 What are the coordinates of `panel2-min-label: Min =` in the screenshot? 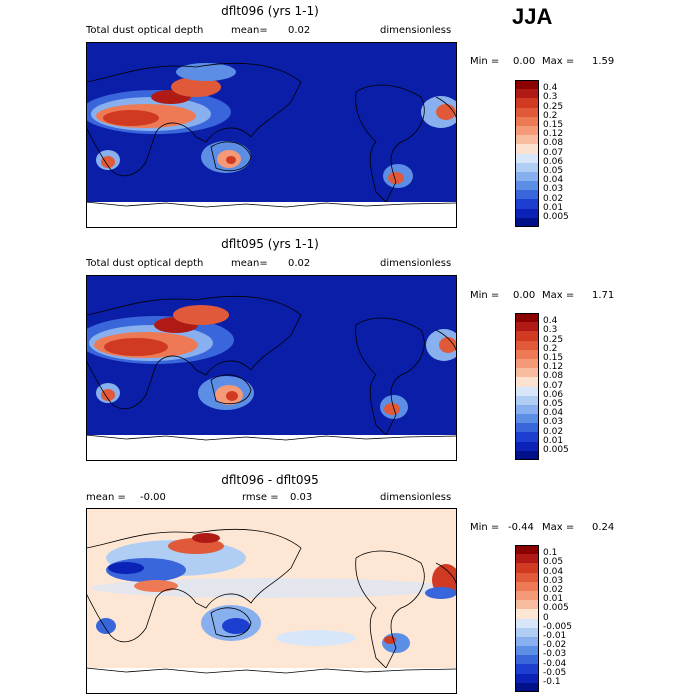 It's located at (485, 295).